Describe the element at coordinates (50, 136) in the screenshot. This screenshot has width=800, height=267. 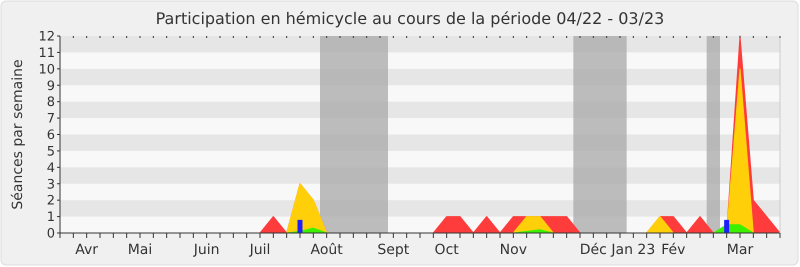
I see `y-tick-label: 6` at that location.